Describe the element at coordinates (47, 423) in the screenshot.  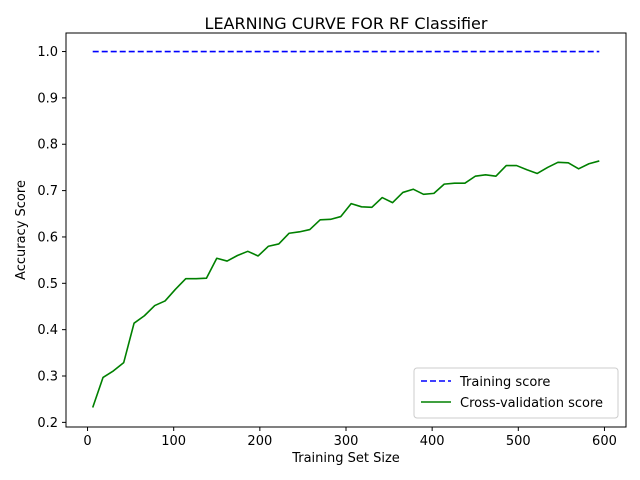
I see `y-tick-label: 0.2` at that location.